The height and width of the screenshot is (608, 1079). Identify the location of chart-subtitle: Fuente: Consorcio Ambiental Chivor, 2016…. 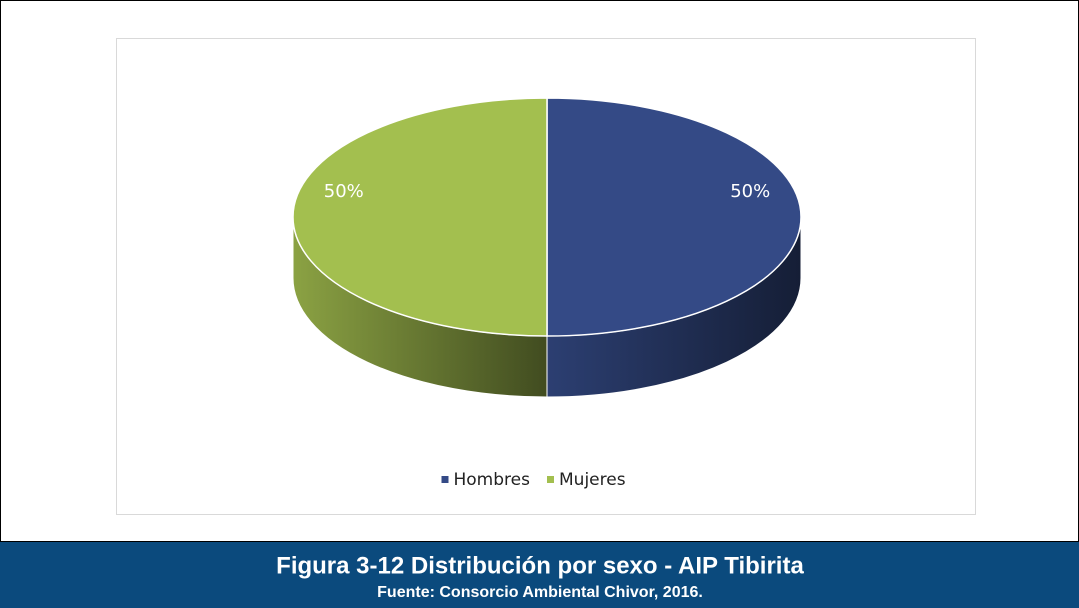
(540, 592).